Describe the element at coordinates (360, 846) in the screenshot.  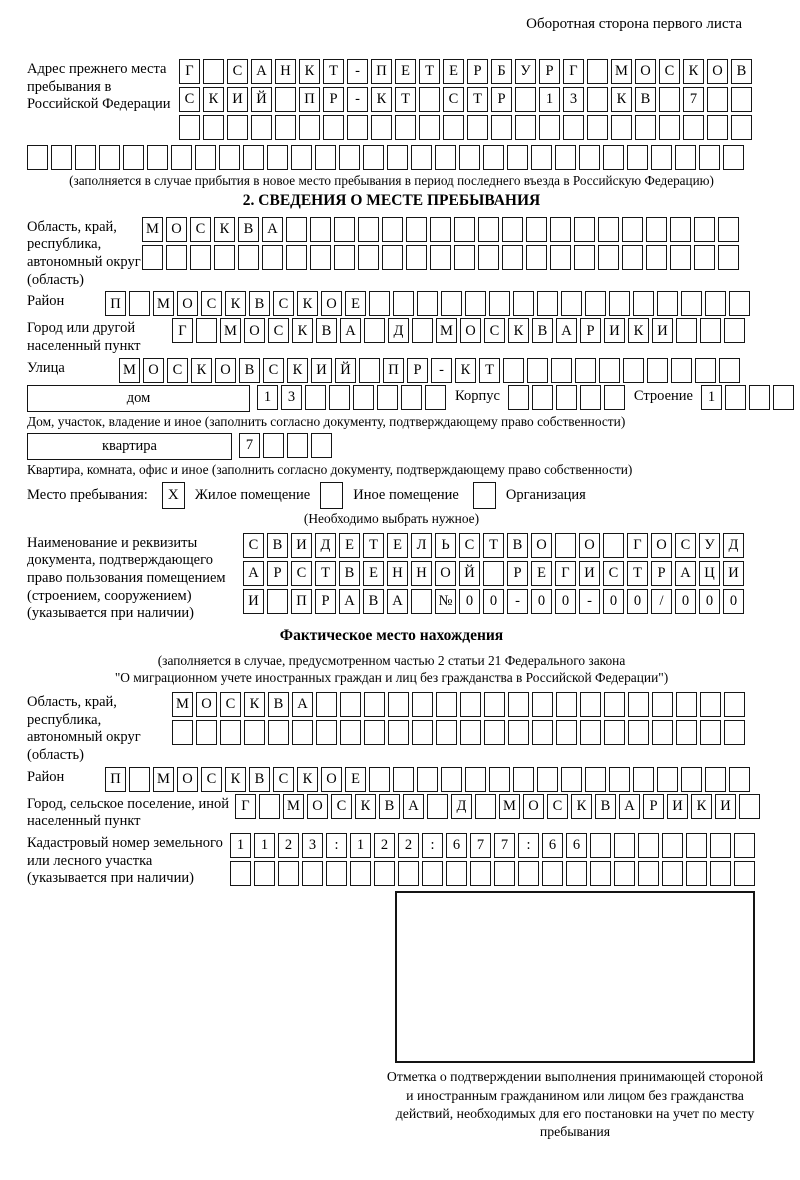
I see `char-cell: 1` at that location.